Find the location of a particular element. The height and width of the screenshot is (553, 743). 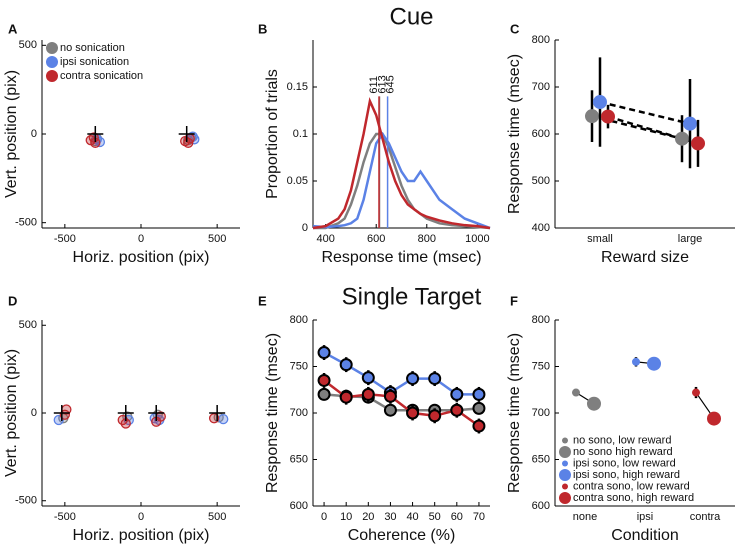

x-tick-label: contra is located at coordinates (705, 517).